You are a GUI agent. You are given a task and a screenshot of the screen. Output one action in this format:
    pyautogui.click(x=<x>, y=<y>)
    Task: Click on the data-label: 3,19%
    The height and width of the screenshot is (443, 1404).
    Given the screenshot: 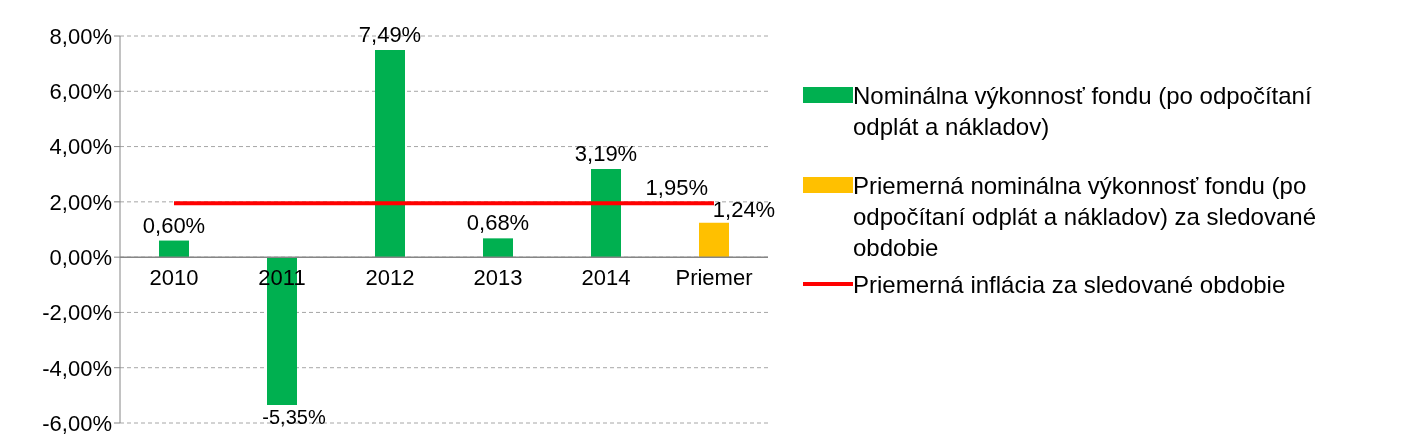 What is the action you would take?
    pyautogui.click(x=606, y=153)
    